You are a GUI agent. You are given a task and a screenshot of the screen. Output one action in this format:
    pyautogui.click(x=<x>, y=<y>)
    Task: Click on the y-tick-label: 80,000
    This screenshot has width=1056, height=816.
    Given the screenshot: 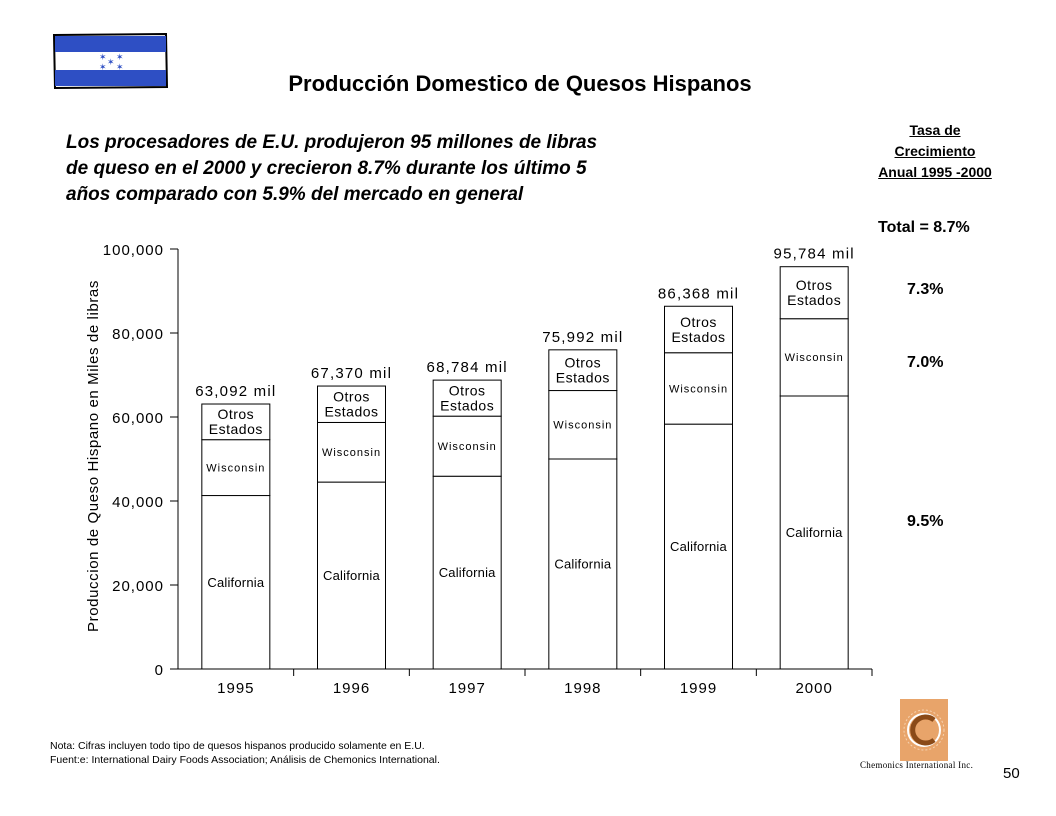 What is the action you would take?
    pyautogui.click(x=138, y=334)
    